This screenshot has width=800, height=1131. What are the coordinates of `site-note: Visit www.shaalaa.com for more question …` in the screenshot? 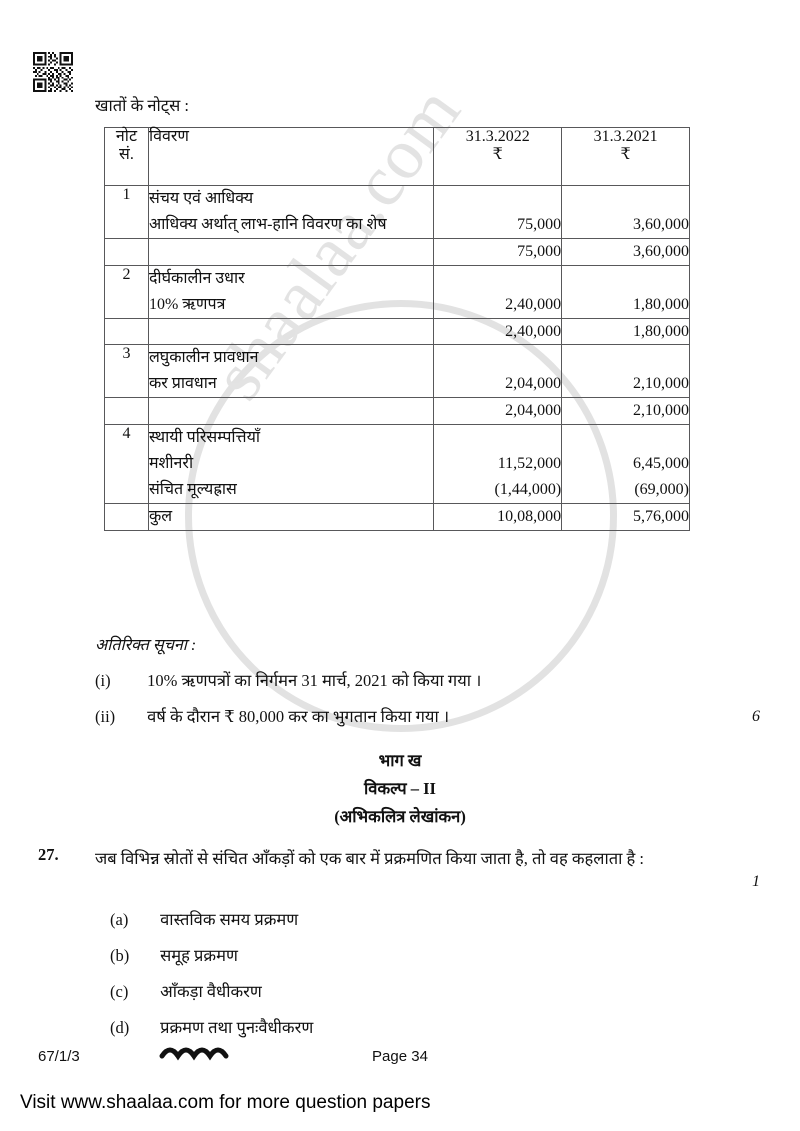 It's located at (225, 1102).